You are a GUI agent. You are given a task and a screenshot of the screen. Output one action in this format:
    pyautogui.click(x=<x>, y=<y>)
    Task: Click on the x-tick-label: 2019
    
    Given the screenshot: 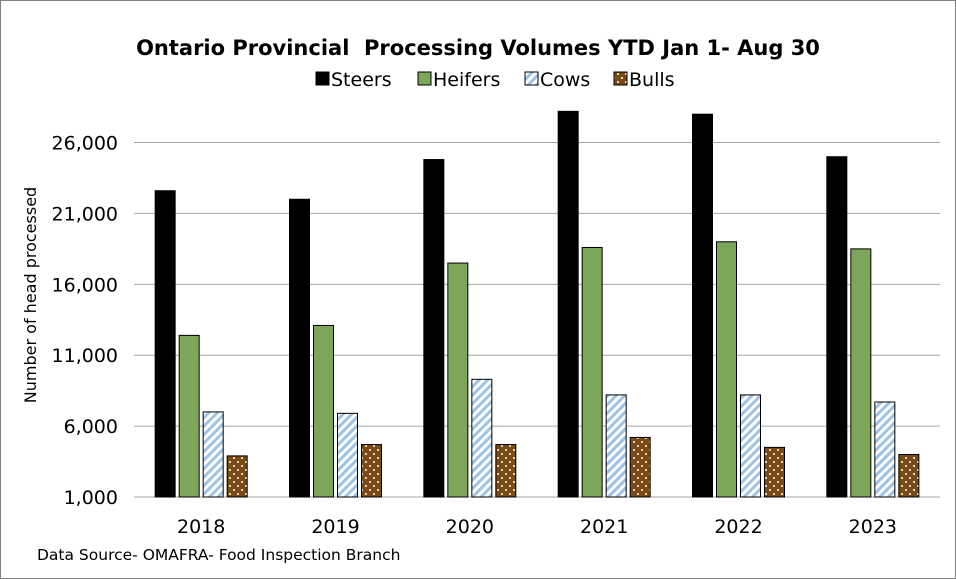 What is the action you would take?
    pyautogui.click(x=335, y=527)
    